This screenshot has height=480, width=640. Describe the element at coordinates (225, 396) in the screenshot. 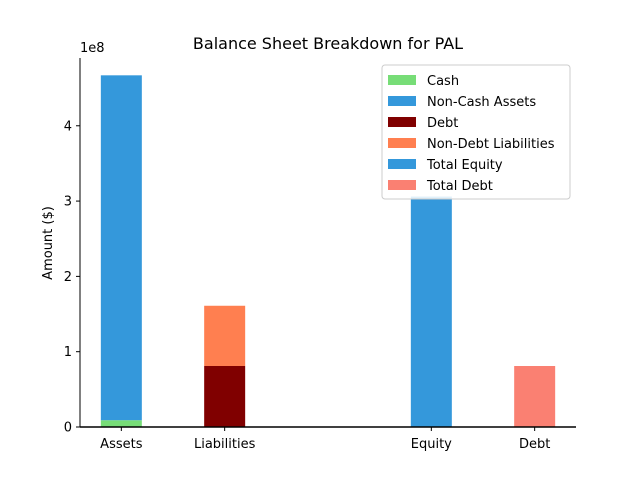

I see `bar-debt` at that location.